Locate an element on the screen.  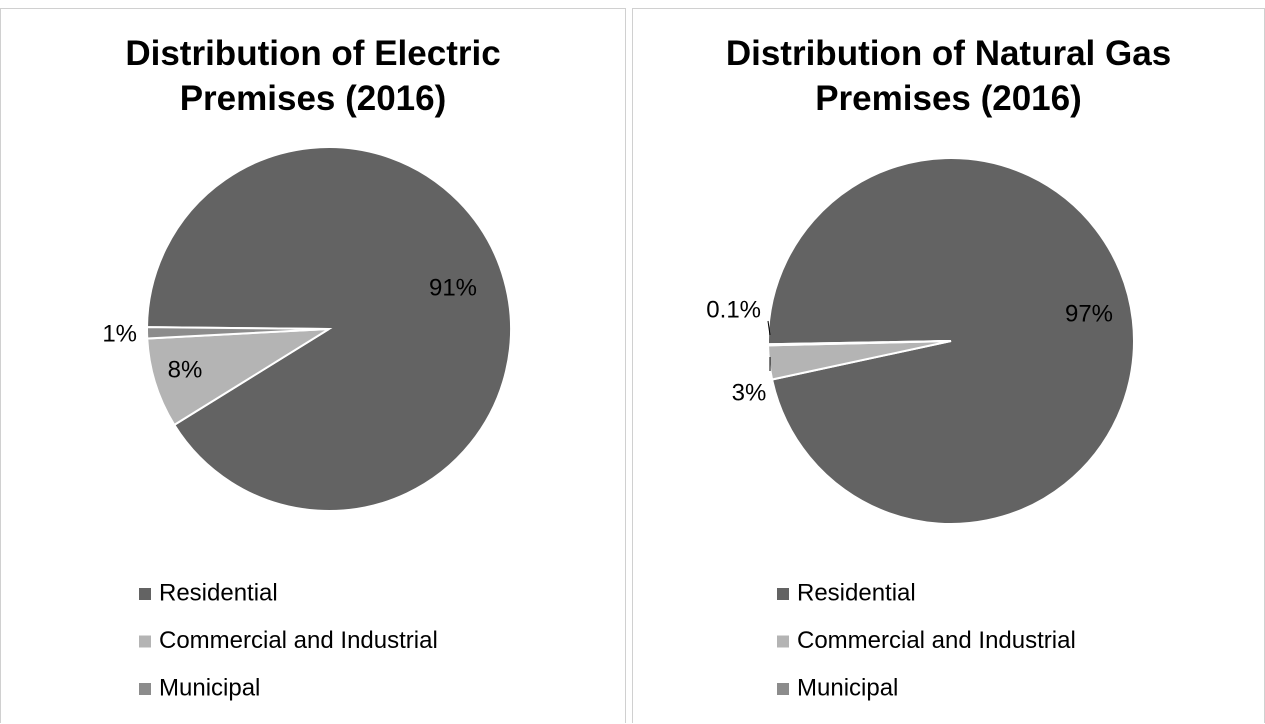
data-label: 1% is located at coordinates (119, 333).